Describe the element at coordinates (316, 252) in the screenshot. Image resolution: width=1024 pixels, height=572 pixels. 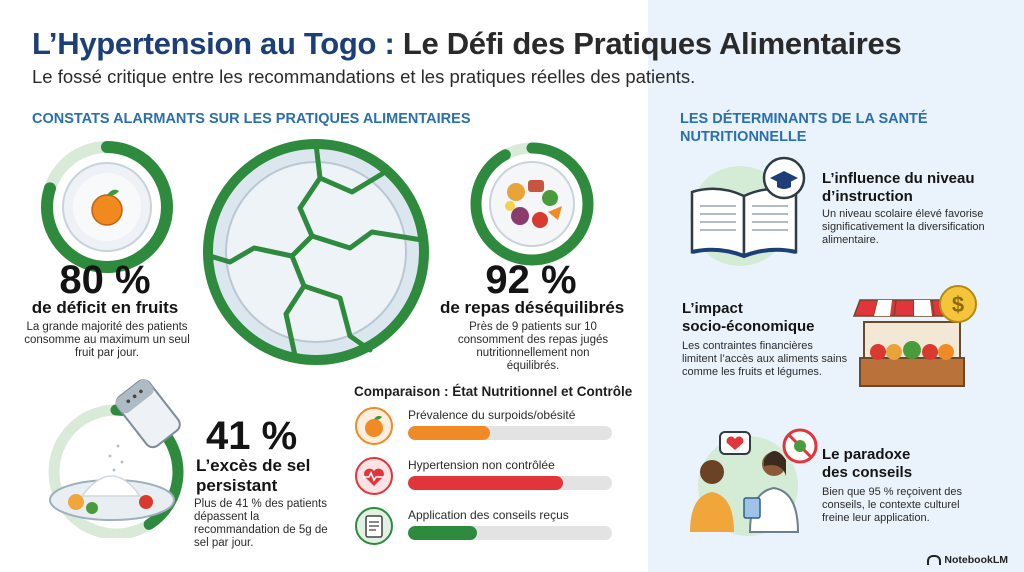
I see `cracked-plate-illustration` at that location.